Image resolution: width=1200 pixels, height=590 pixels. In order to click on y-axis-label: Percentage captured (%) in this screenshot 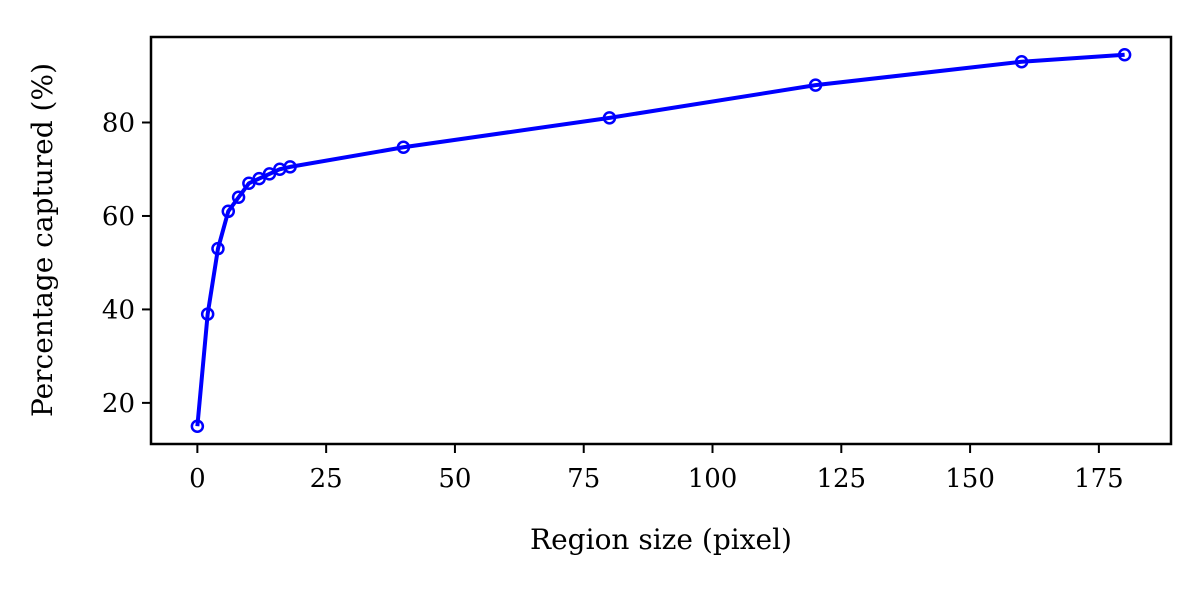, I will do `click(42, 240)`.